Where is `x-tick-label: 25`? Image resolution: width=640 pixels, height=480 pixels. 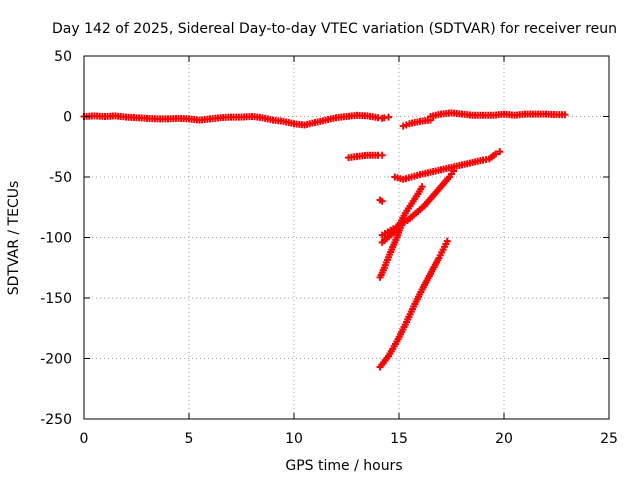
x-tick-label: 25 is located at coordinates (609, 439).